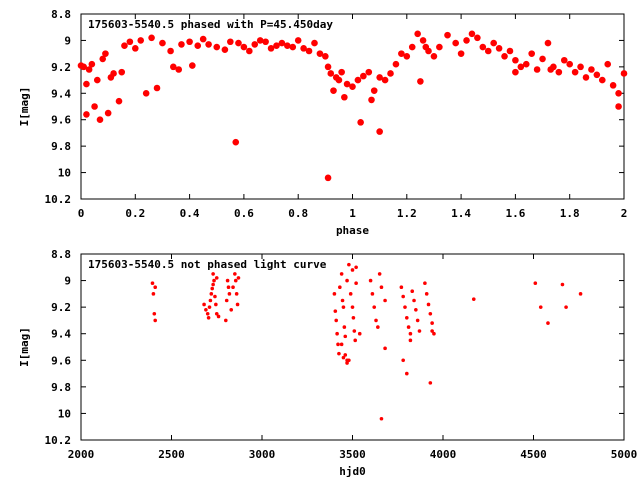  What do you see at coordinates (58, 440) in the screenshot?
I see `y-tick-label: 10.2` at bounding box center [58, 440].